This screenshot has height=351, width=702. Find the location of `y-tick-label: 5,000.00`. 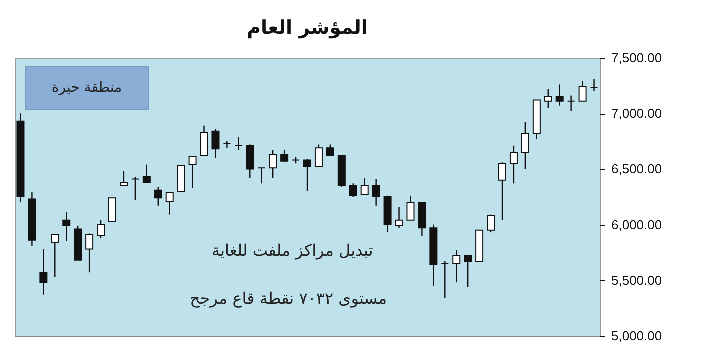

y-tick-label: 5,000.00 is located at coordinates (637, 336).